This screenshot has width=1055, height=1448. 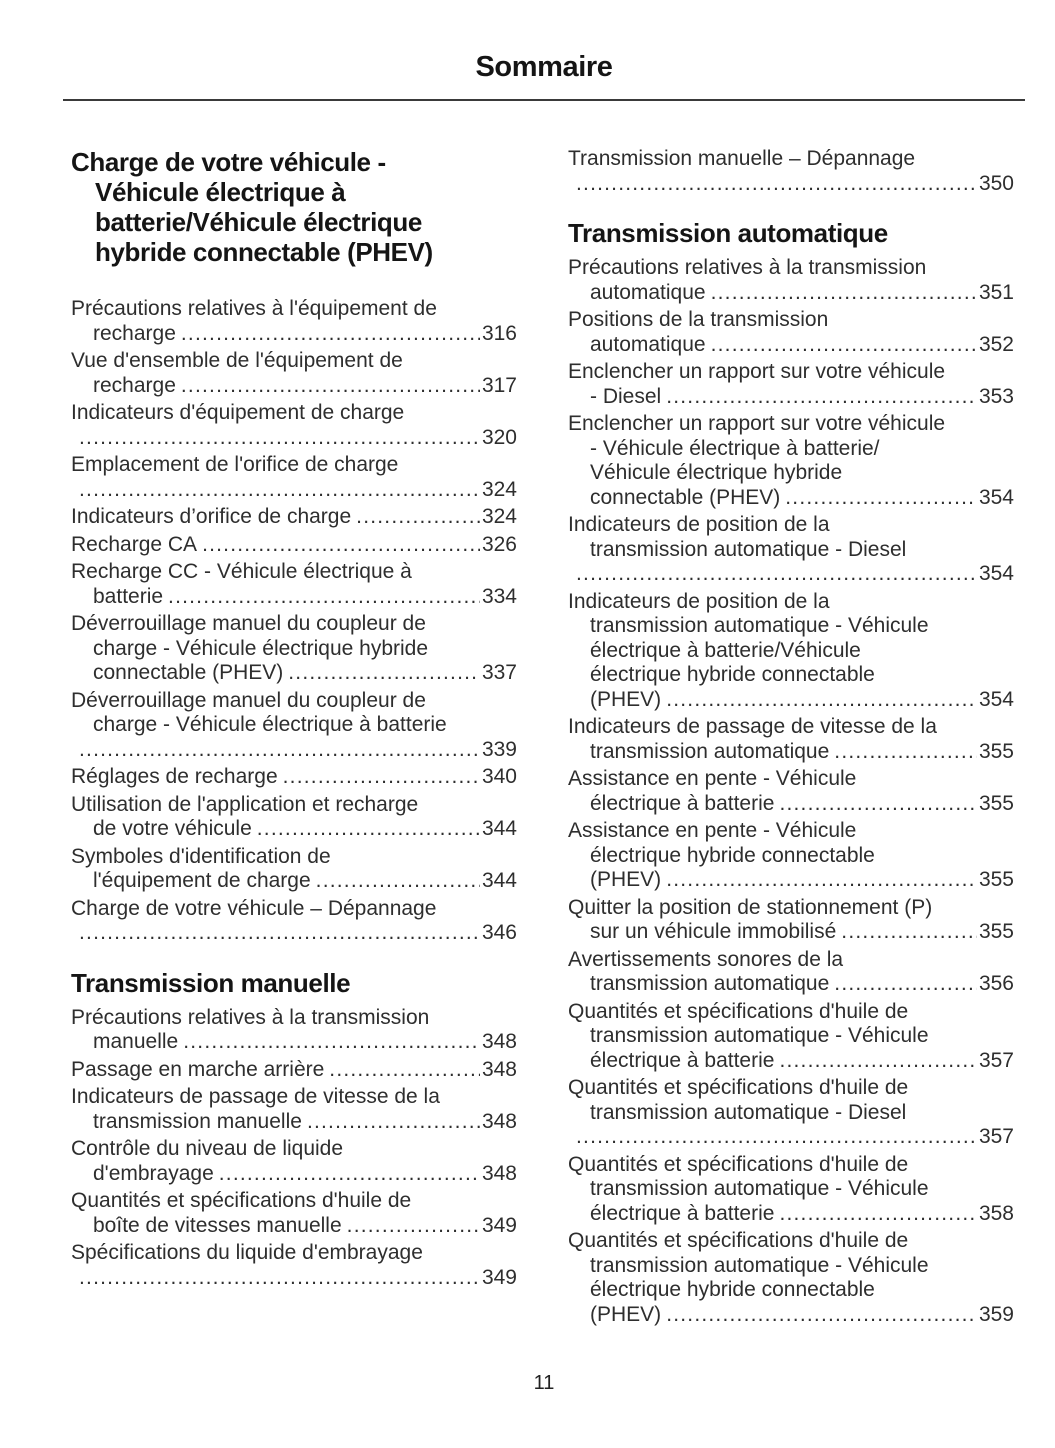 I want to click on toc-entry-line: 357, so click(x=791, y=1137).